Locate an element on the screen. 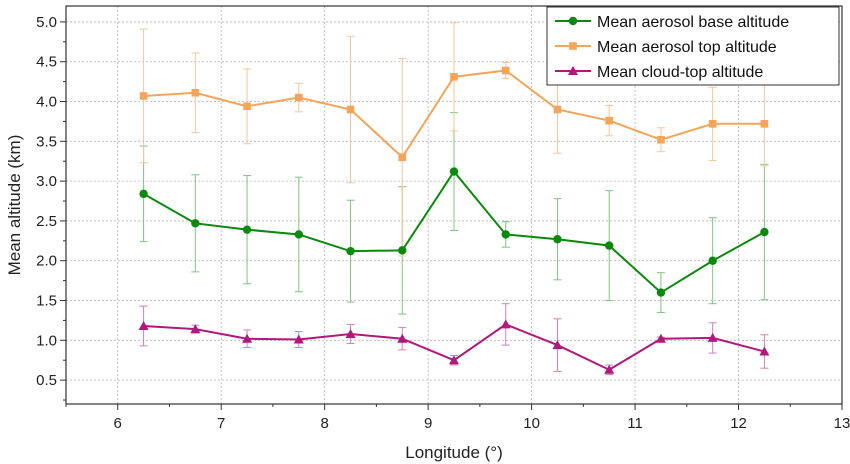 The width and height of the screenshot is (850, 464). x-tick-label: 7 is located at coordinates (221, 423).